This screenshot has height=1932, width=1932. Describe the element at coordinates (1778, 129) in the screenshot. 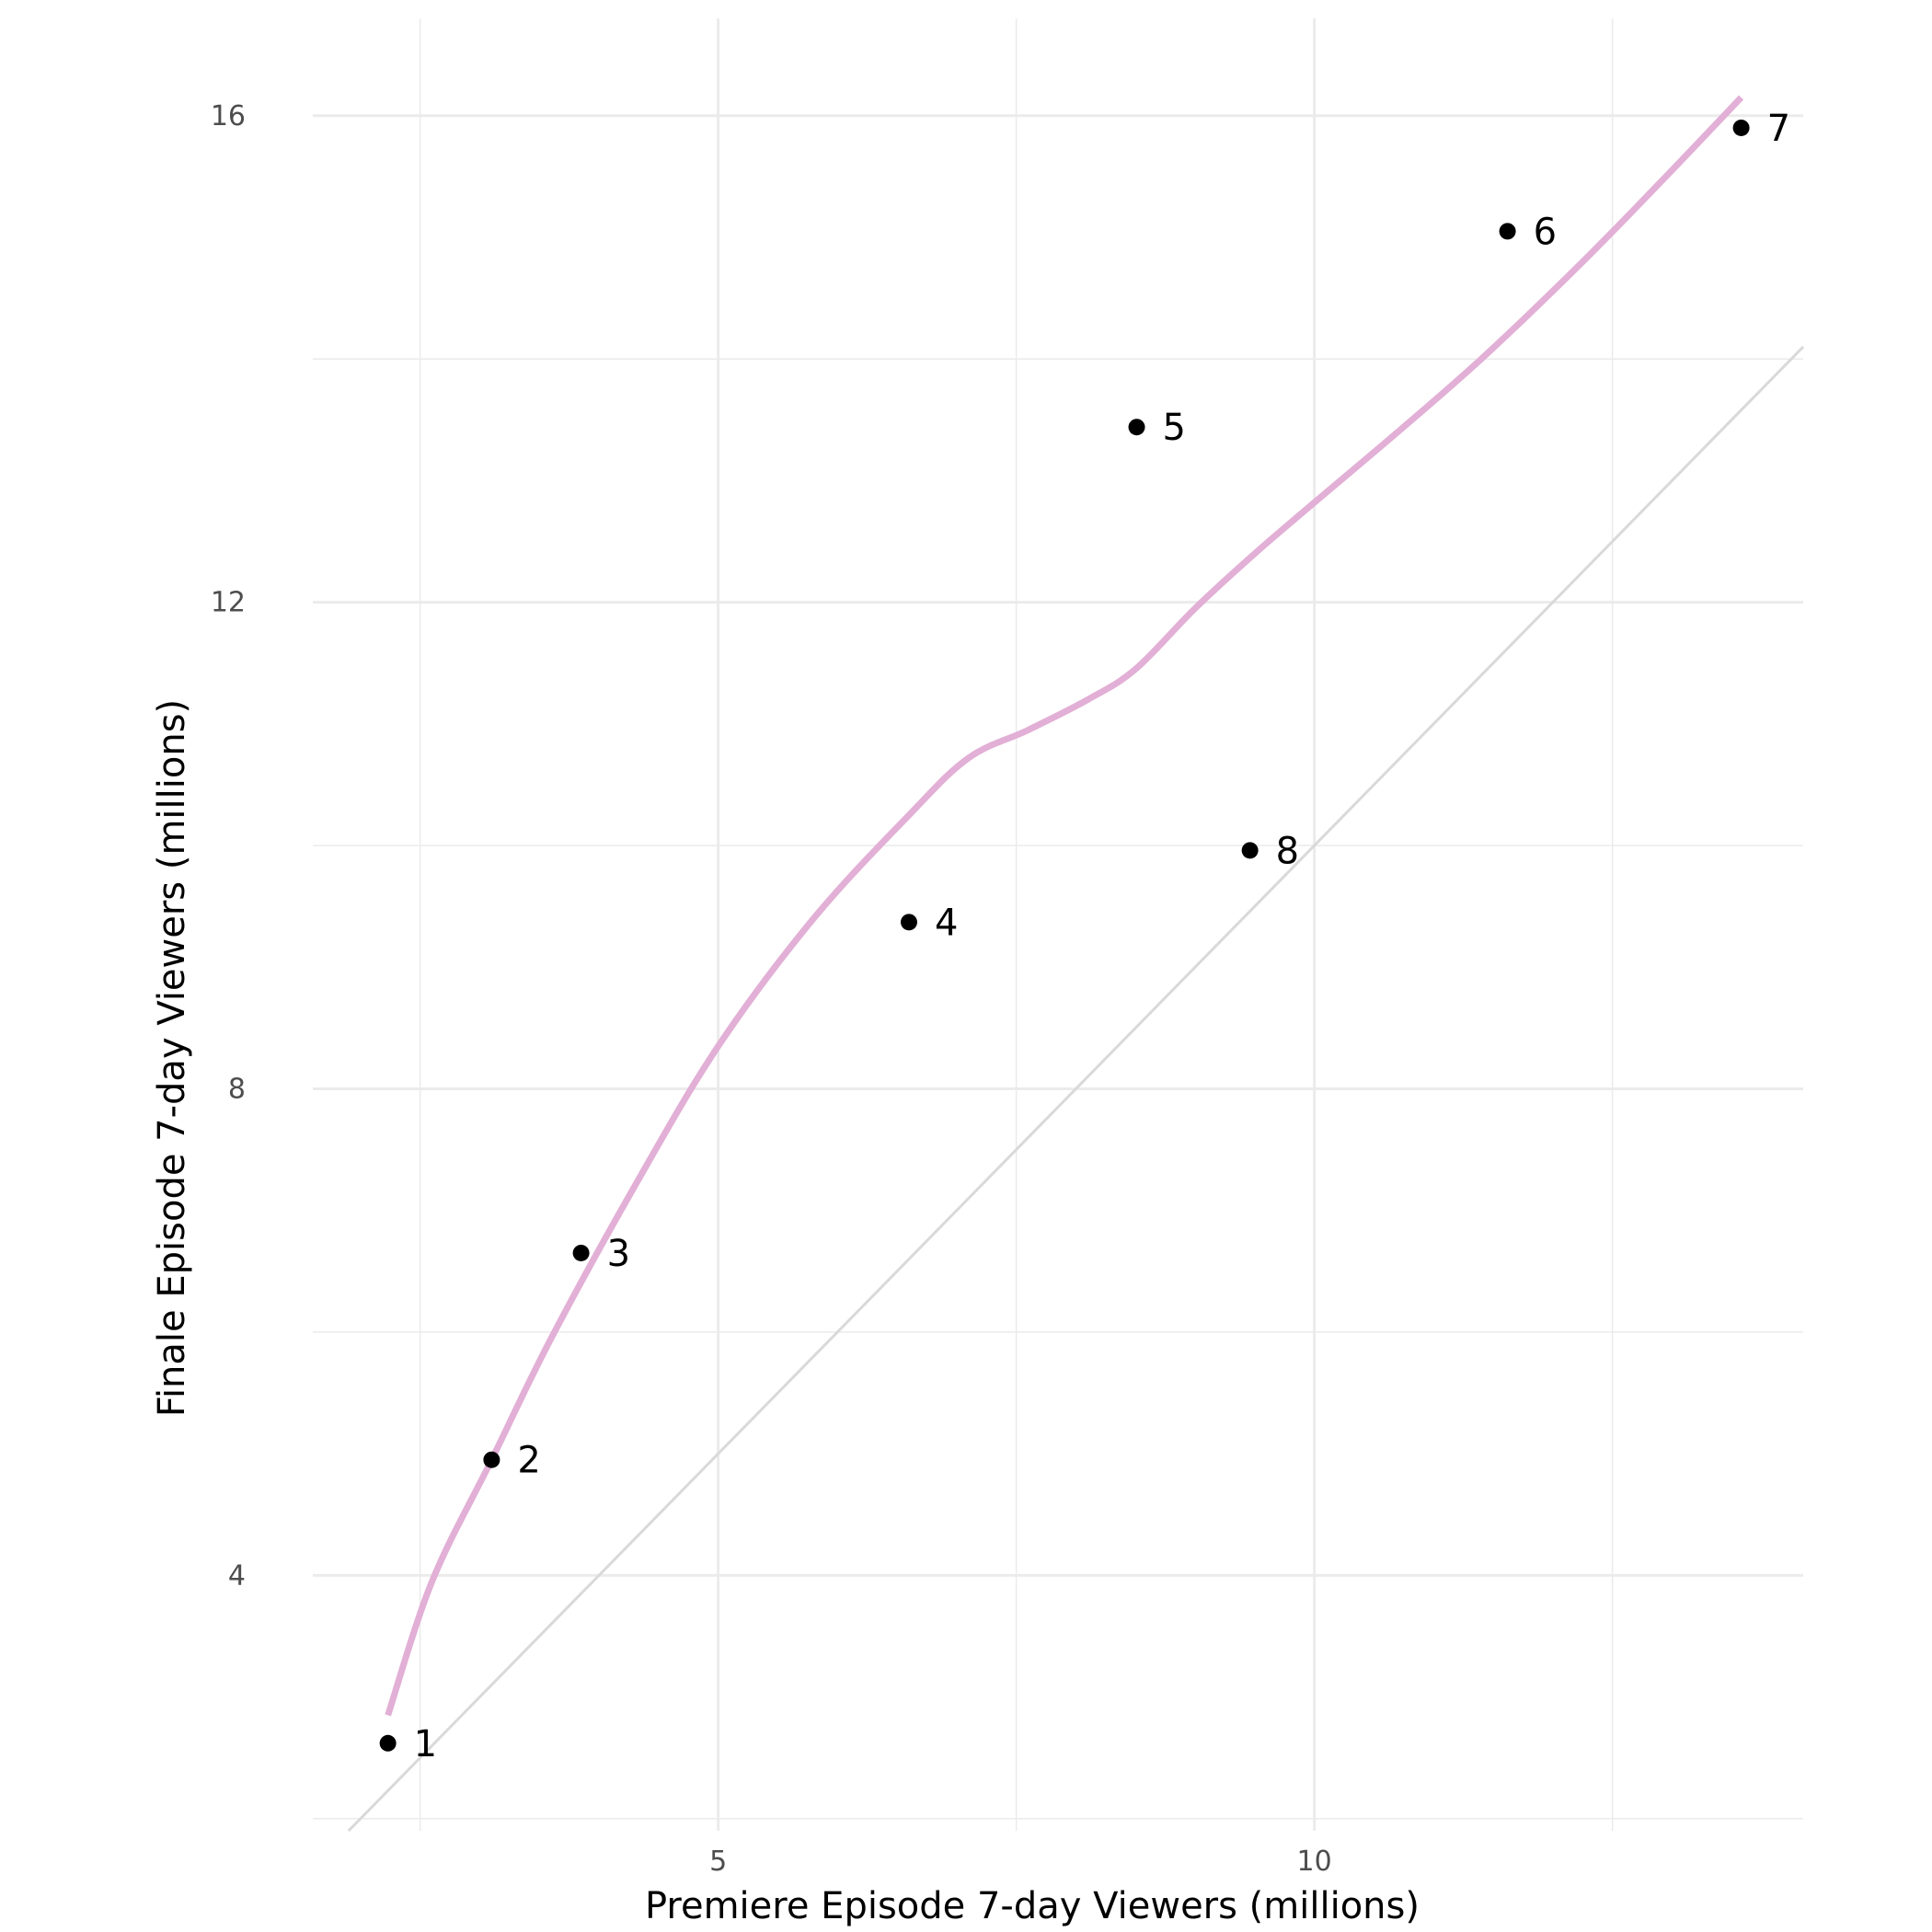

I see `data-point-label: 7` at that location.